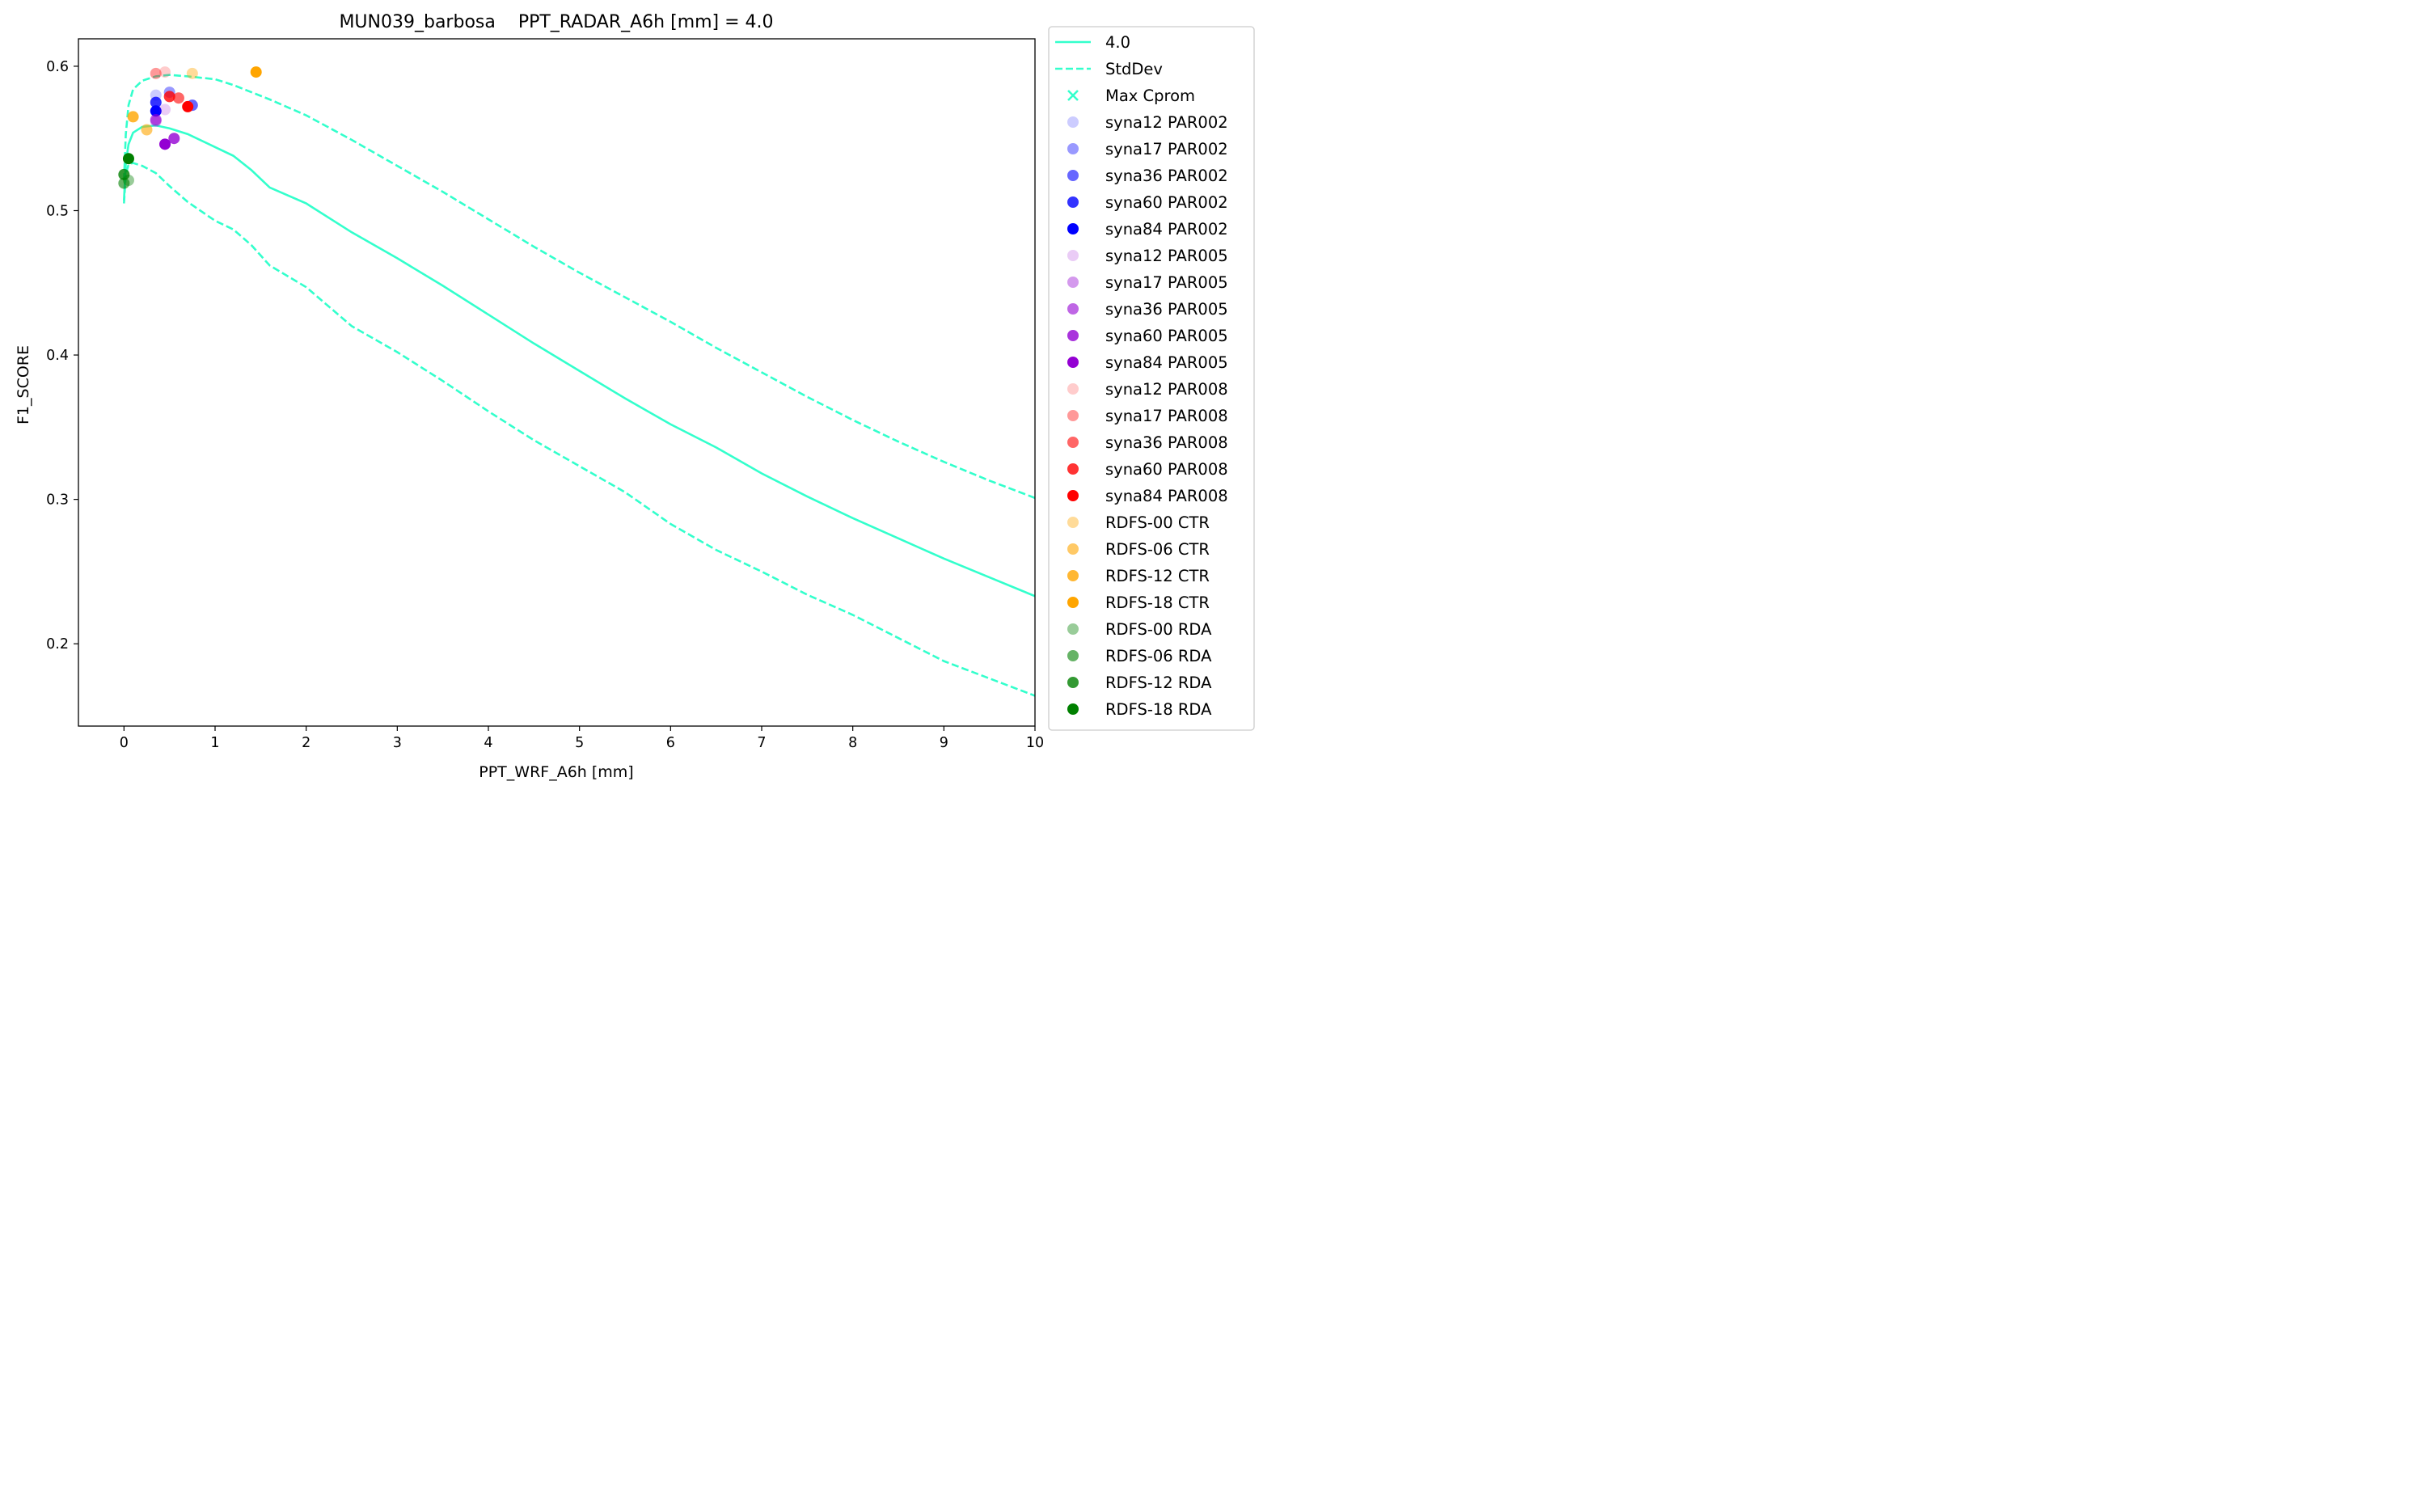 The width and height of the screenshot is (2412, 1512). I want to click on legend-frame, so click(1151, 378).